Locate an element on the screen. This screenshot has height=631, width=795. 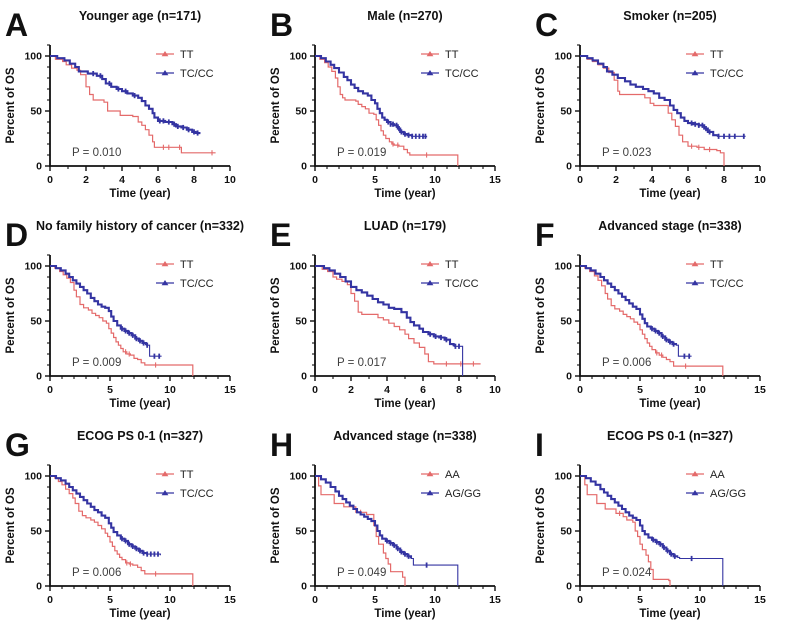
panel-letter: B is located at coordinates (281, 25).